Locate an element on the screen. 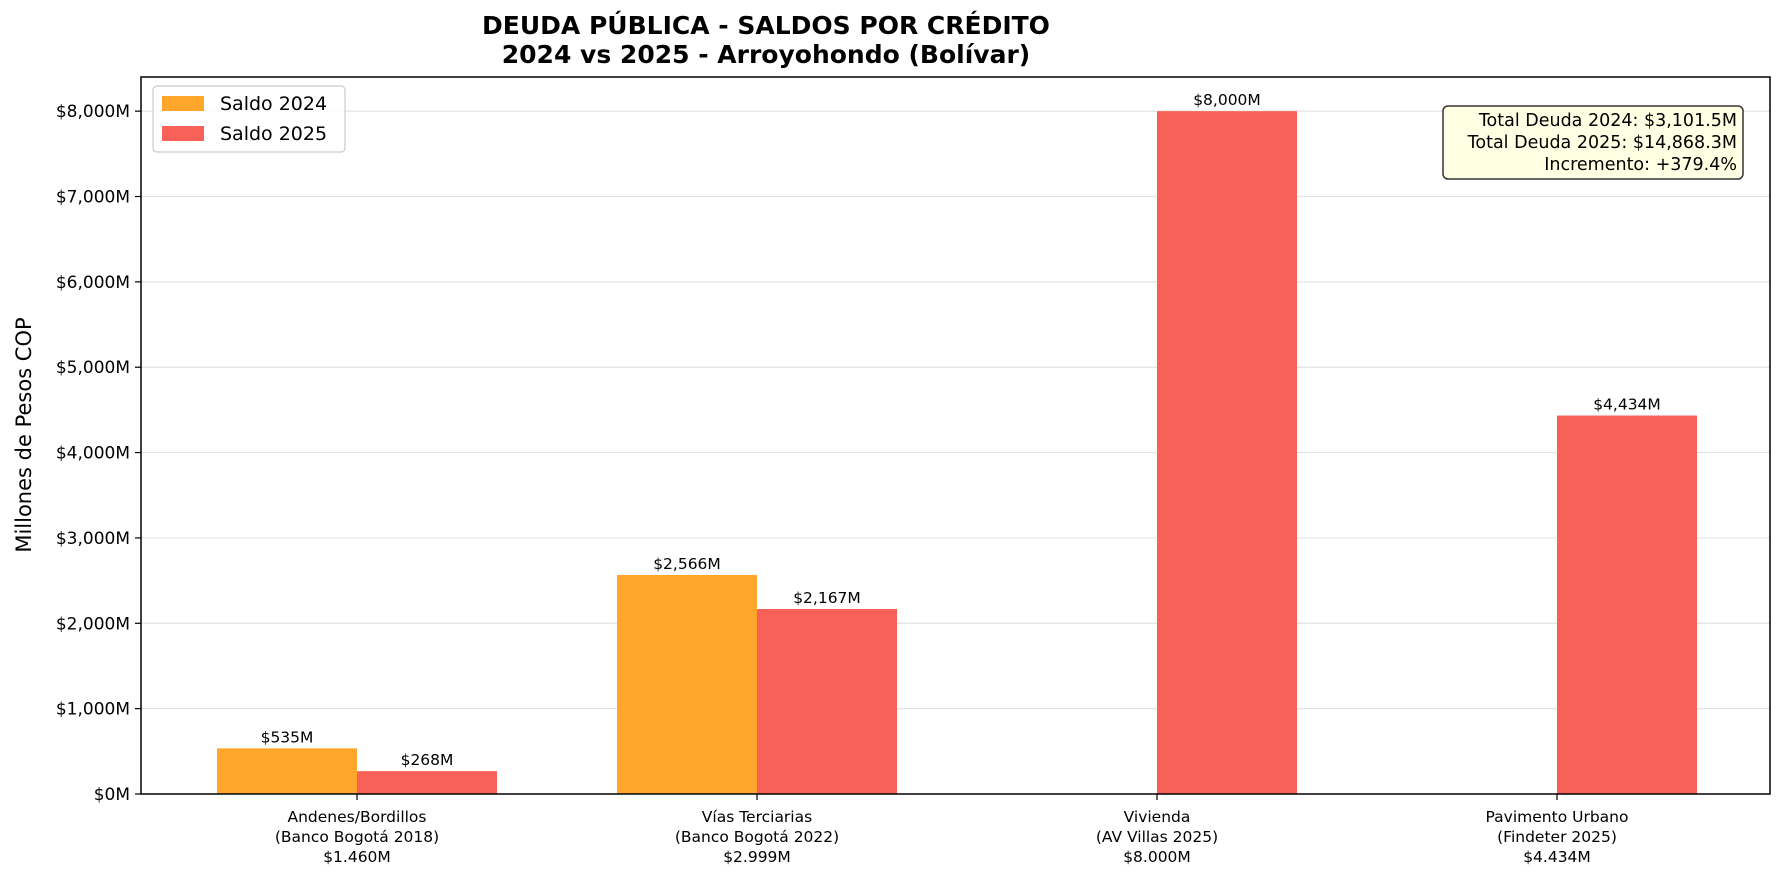  bar-value-label: $4,434M is located at coordinates (1627, 405).